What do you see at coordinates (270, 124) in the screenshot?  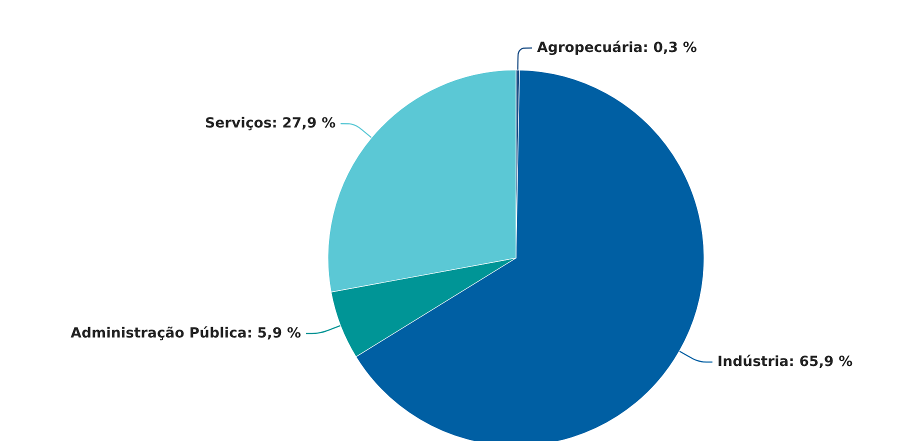 I see `slice-label: Serviços: 27,9 %` at bounding box center [270, 124].